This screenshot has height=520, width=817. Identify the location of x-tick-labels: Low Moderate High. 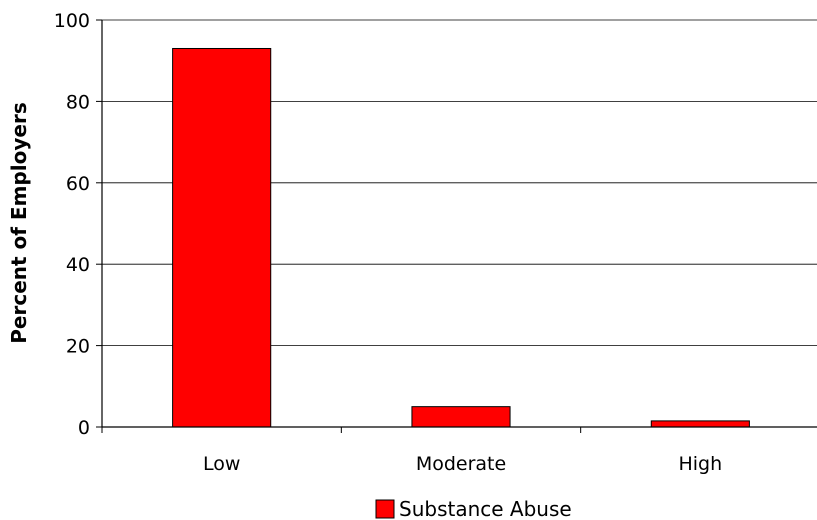
(462, 464).